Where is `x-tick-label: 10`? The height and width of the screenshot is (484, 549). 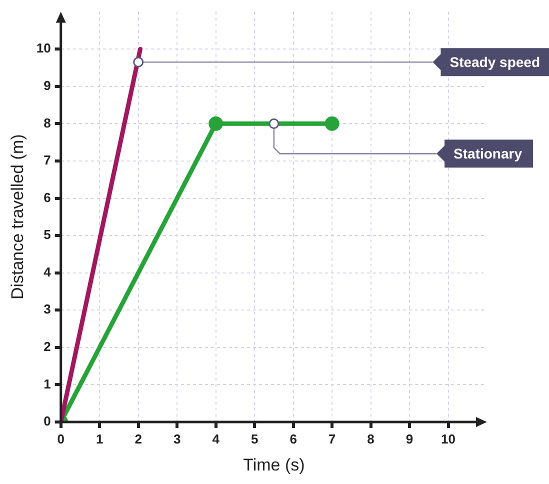
x-tick-label: 10 is located at coordinates (448, 438).